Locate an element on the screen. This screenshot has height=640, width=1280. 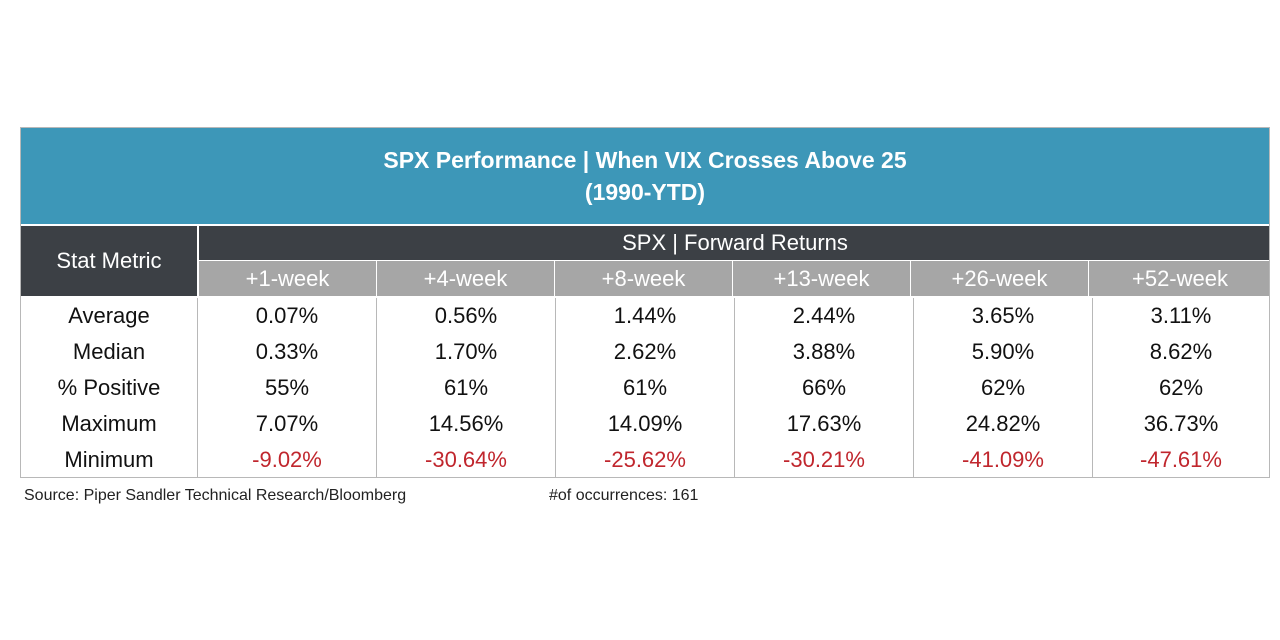
table-cell: -47.61% is located at coordinates (1181, 459).